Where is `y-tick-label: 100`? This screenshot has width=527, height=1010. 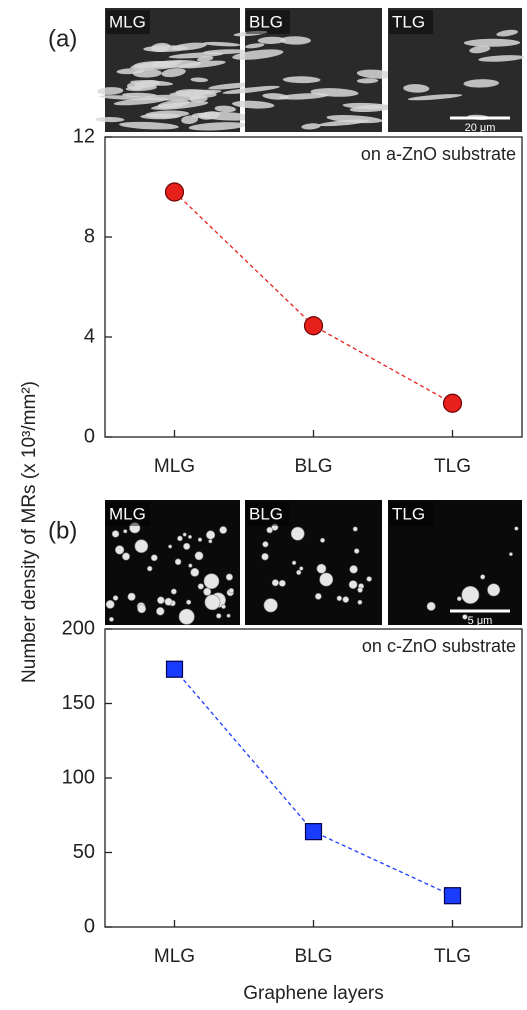 y-tick-label: 100 is located at coordinates (78, 777).